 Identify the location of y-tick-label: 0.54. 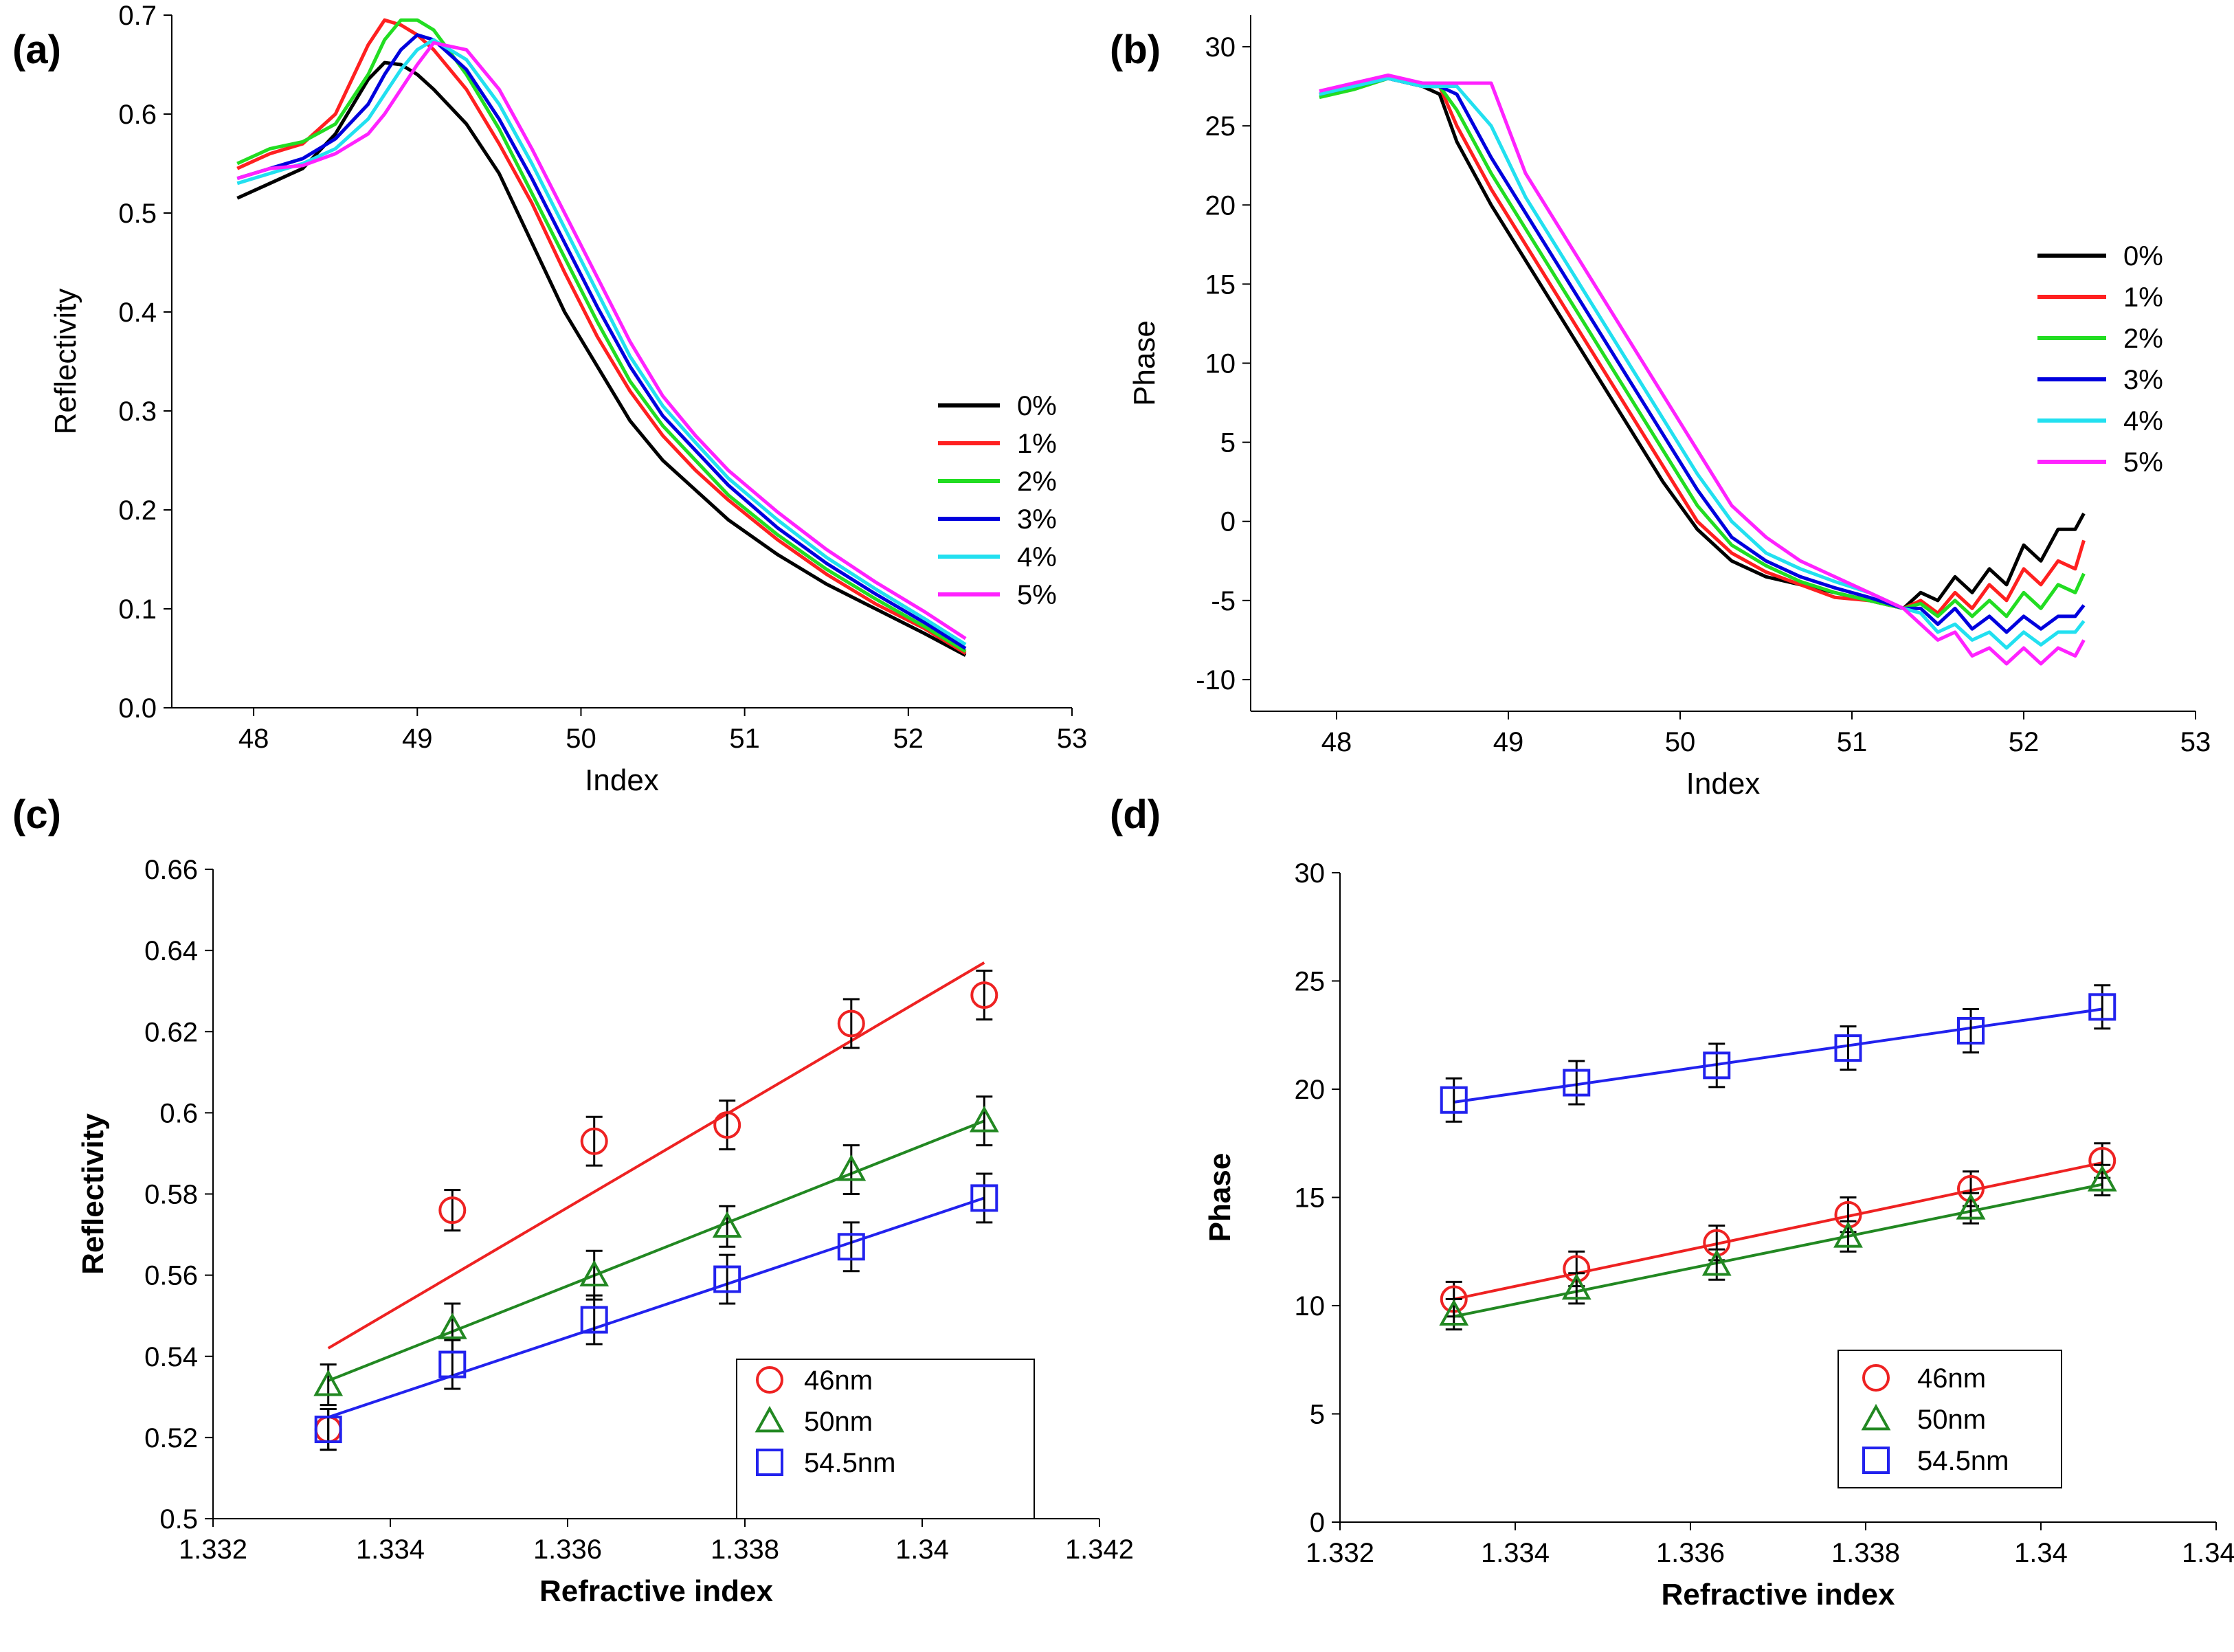
(171, 1357).